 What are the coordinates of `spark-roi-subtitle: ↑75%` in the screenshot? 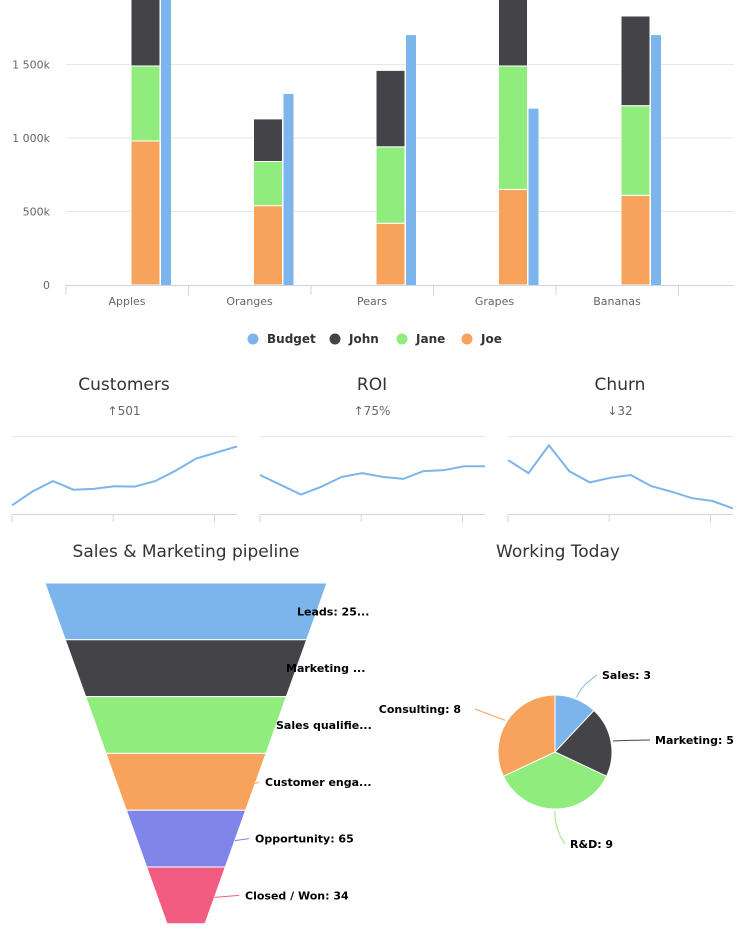 It's located at (372, 411).